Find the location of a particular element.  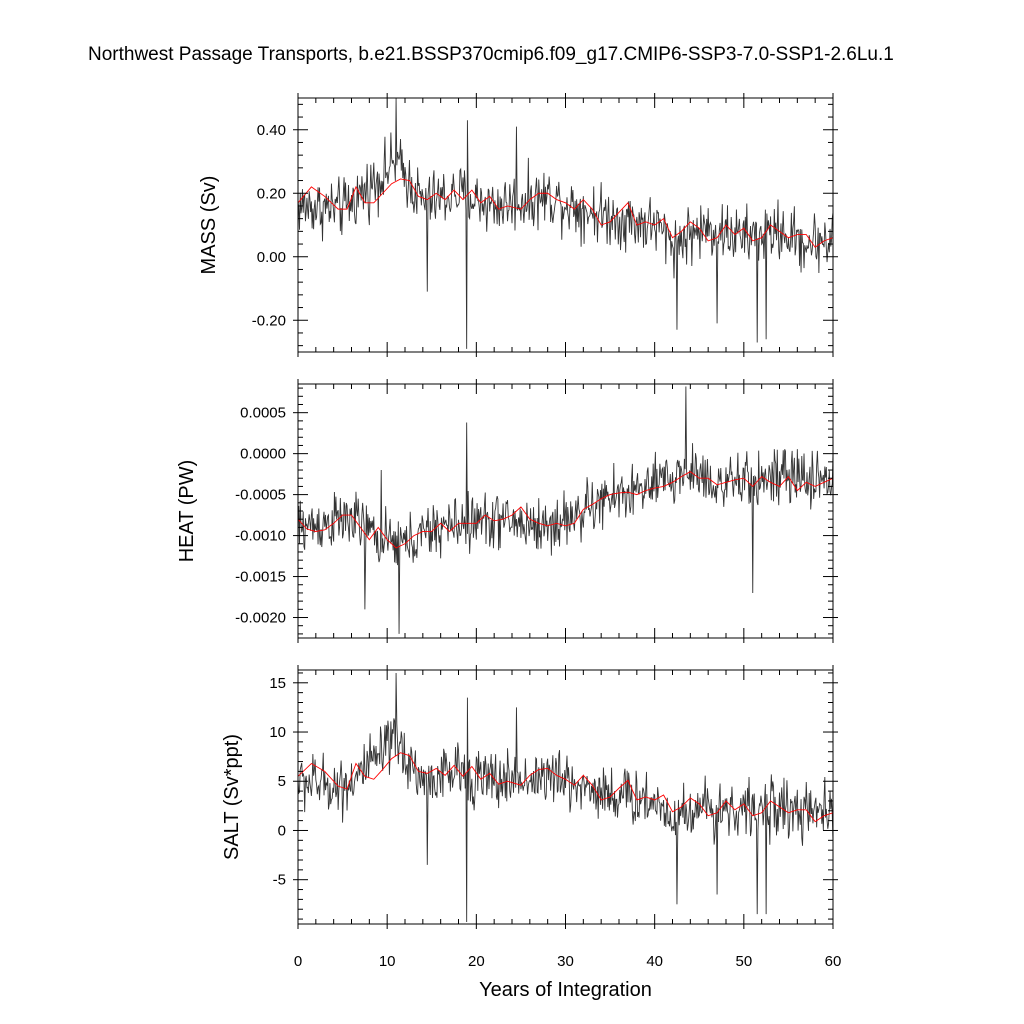

y-tick-label-salt: -5 is located at coordinates (279, 880).